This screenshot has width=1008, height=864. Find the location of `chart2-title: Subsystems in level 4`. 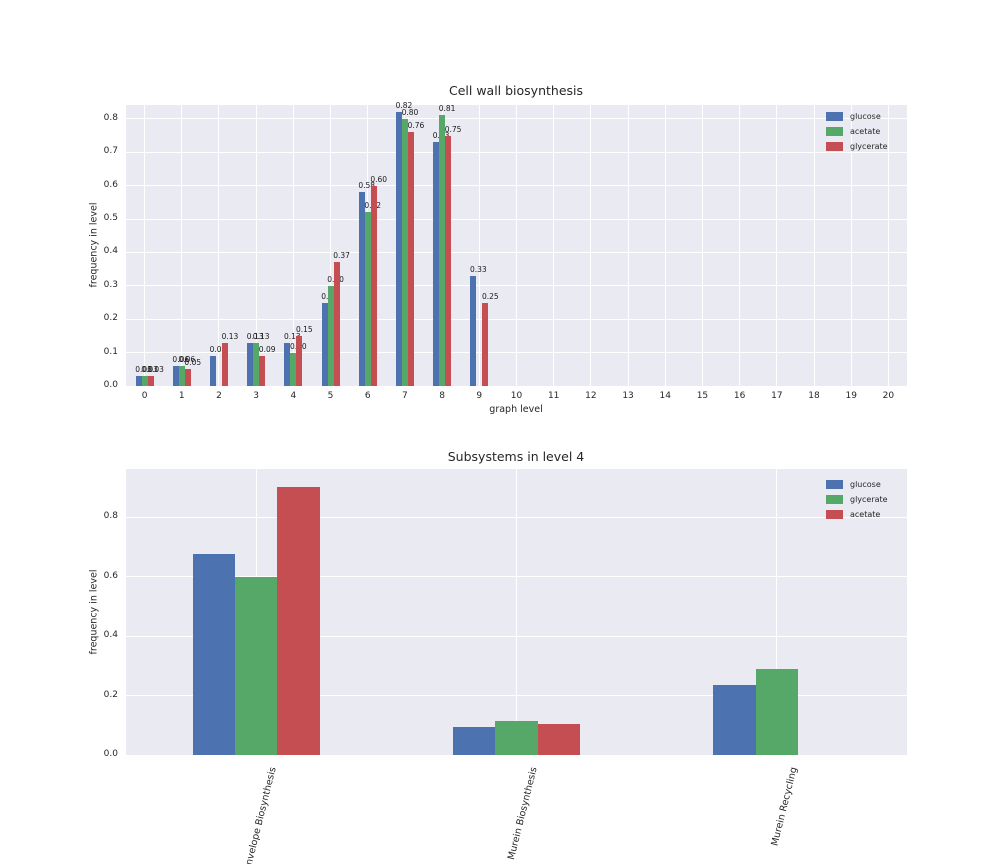

chart2-title: Subsystems in level 4 is located at coordinates (516, 456).